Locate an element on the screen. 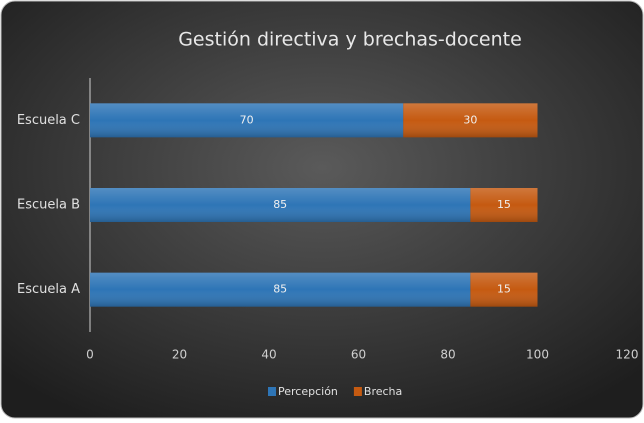 This screenshot has height=423, width=644. legend-label: Brecha is located at coordinates (383, 391).